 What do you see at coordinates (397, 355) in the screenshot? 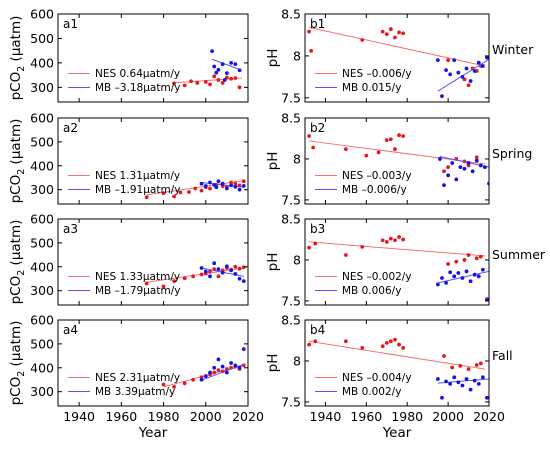
I see `trend-line-nes-b4` at bounding box center [397, 355].